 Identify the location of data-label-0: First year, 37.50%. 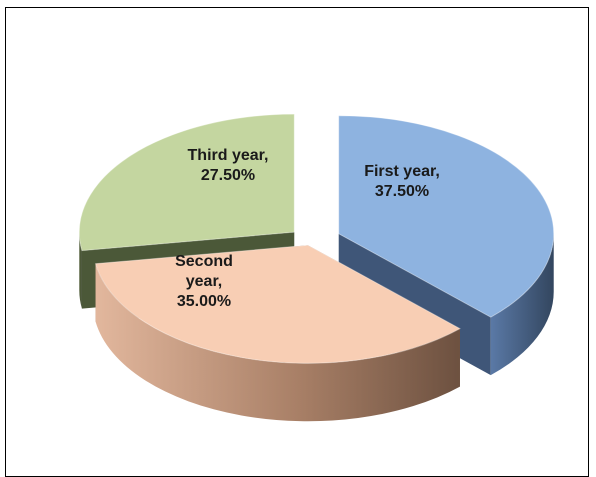
(402, 181).